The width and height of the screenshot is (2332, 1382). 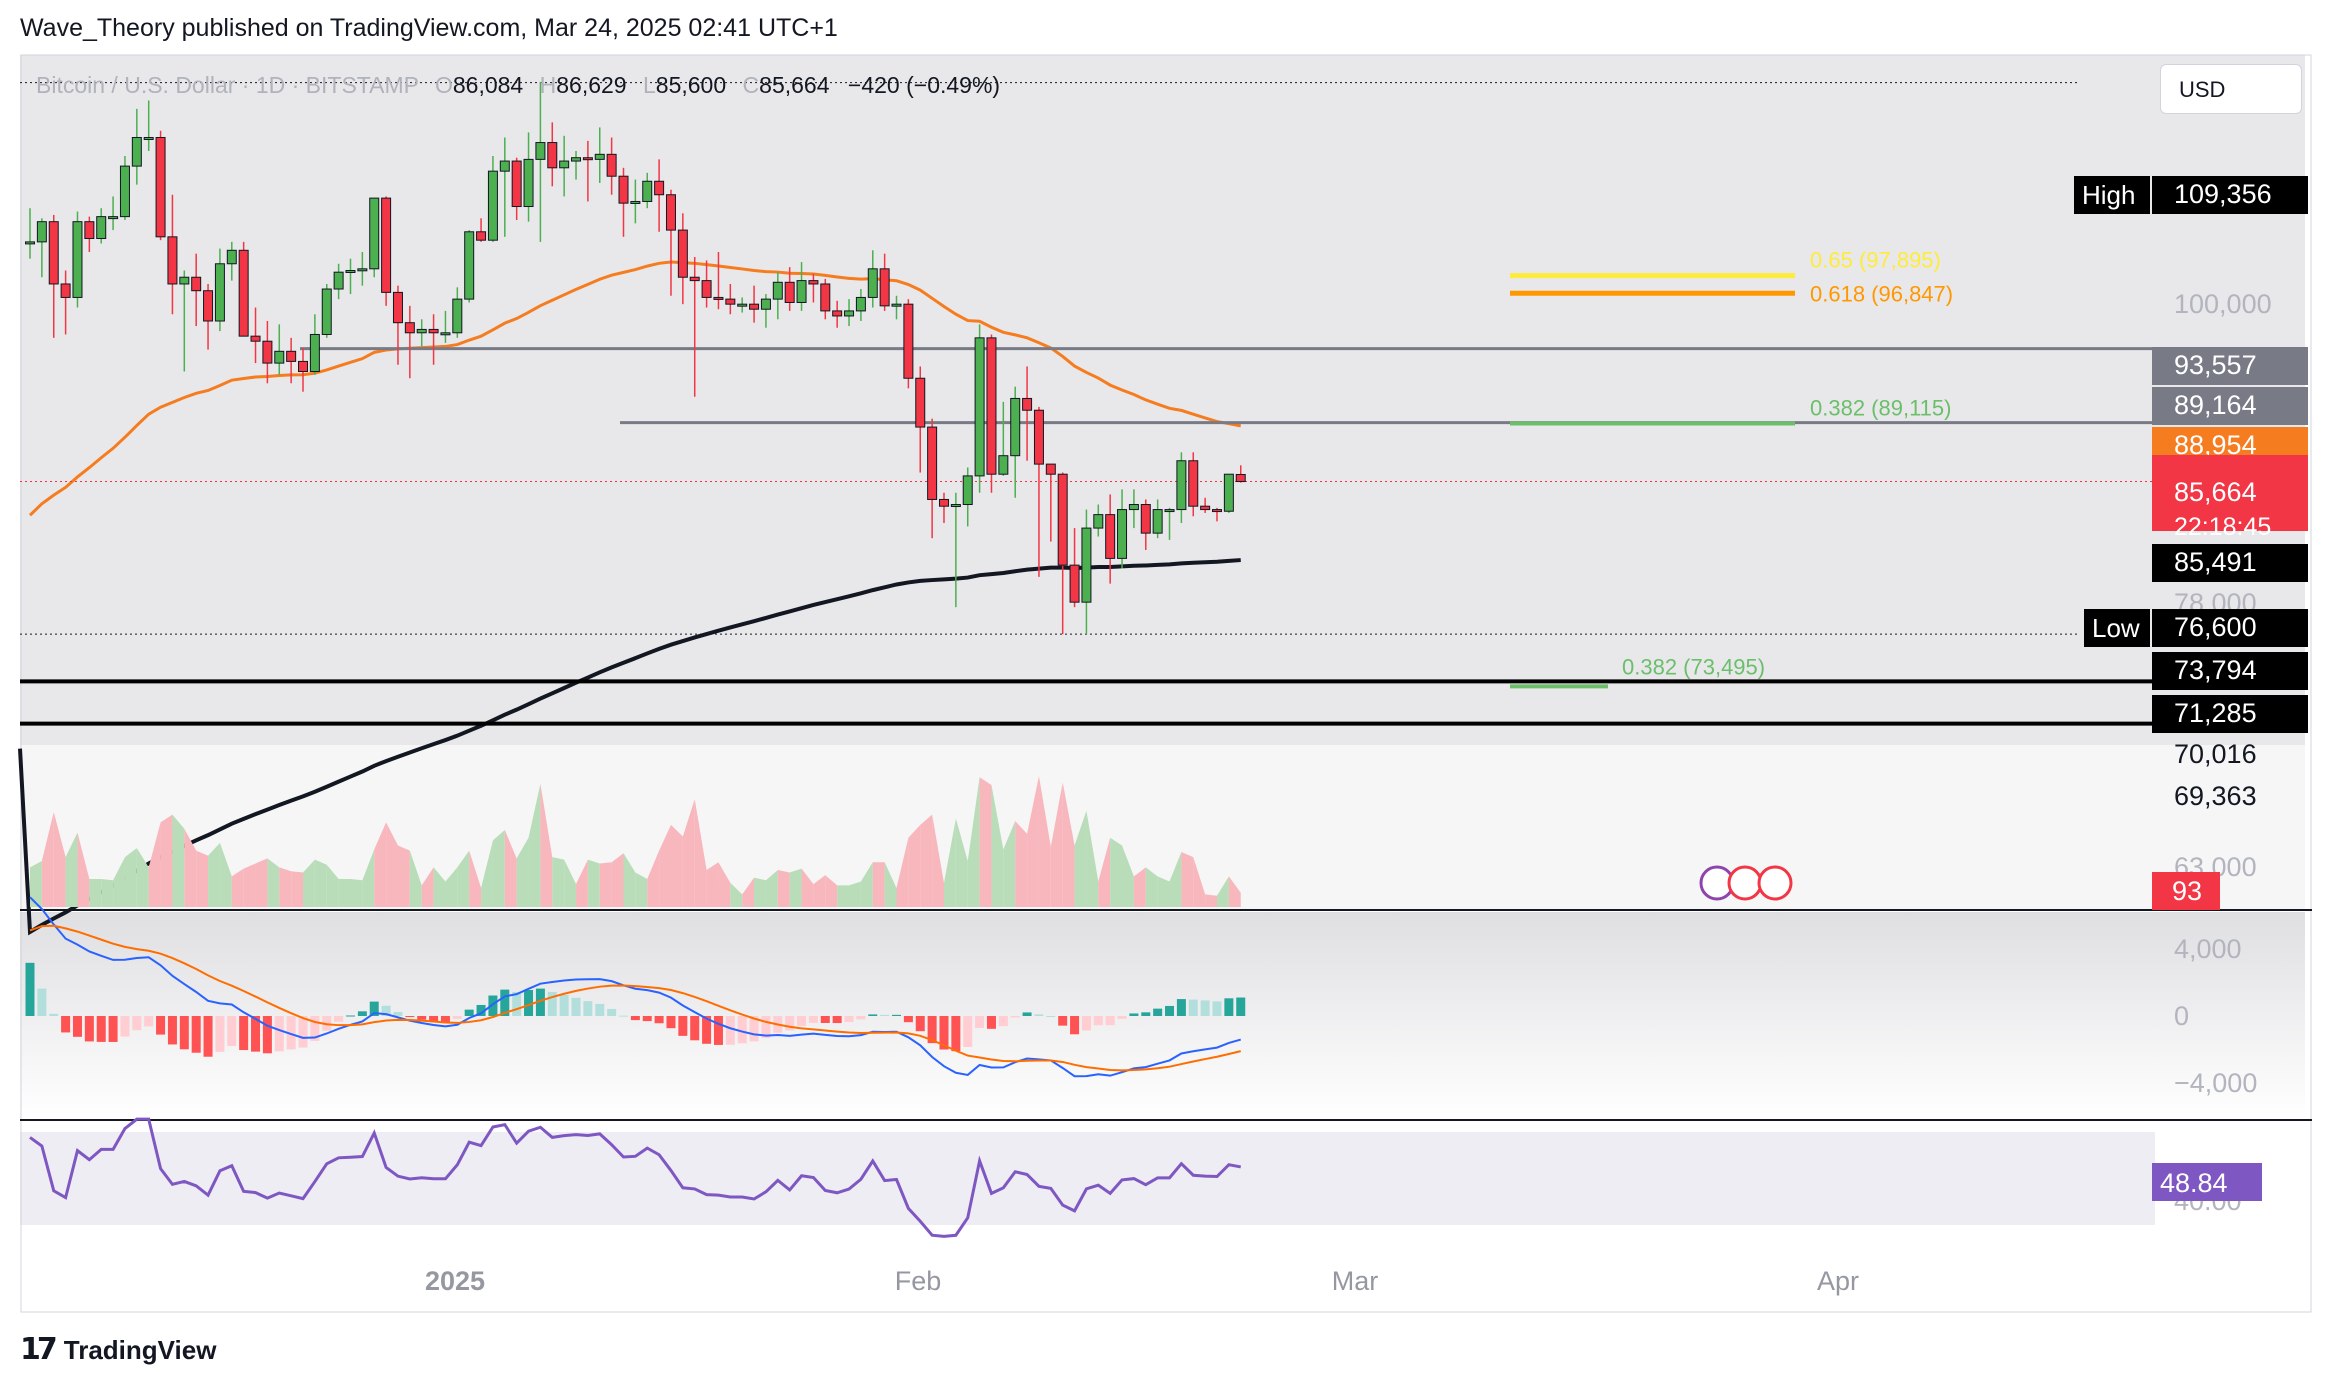 I want to click on currency-button: USD, so click(x=2231, y=89).